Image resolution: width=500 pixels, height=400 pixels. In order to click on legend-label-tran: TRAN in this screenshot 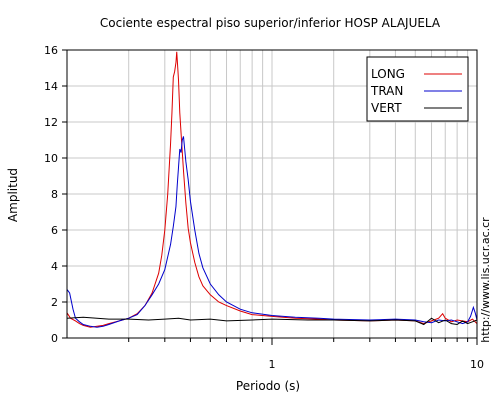, I will do `click(386, 91)`.